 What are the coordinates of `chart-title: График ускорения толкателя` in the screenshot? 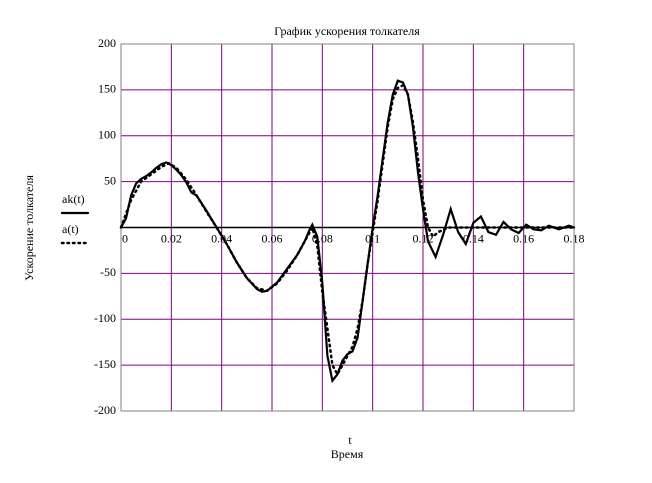 It's located at (347, 31).